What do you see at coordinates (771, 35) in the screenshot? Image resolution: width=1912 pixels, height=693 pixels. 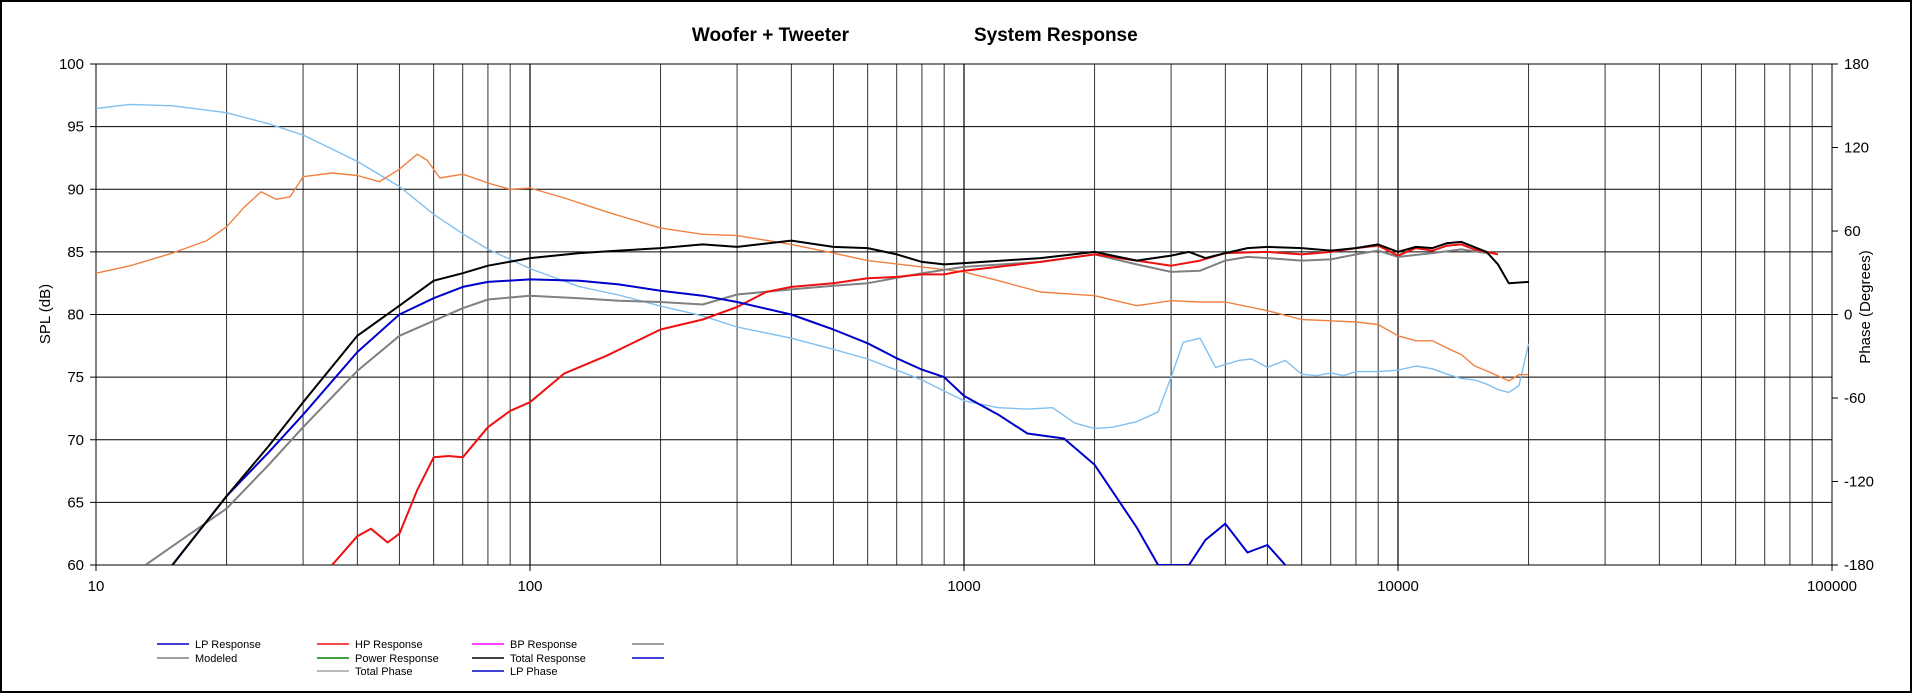 I see `chart-title-left: Woofer + Tweeter` at bounding box center [771, 35].